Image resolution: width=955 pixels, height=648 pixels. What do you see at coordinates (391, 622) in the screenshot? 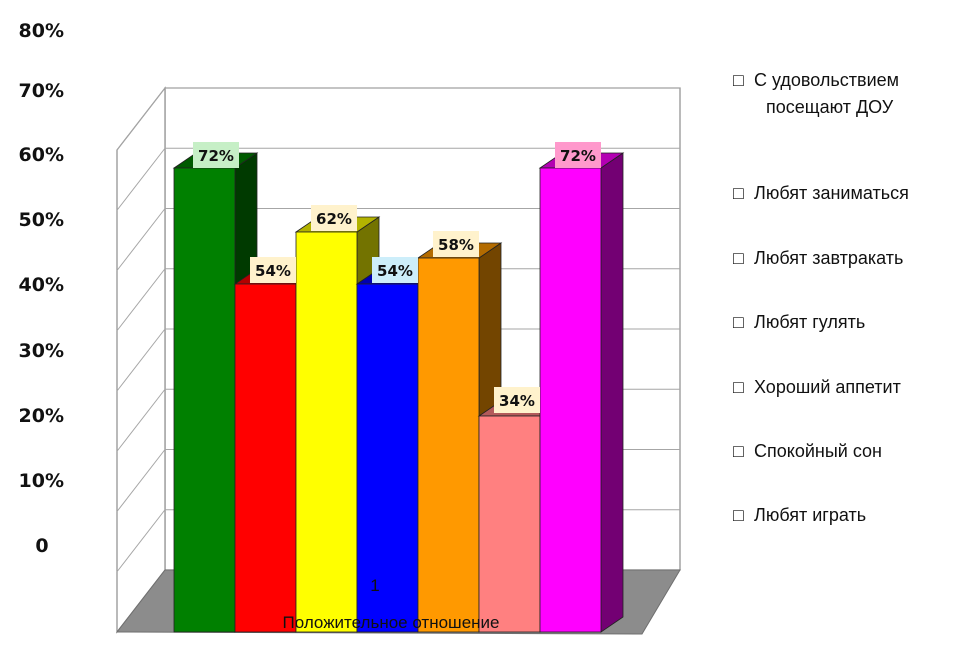
I see `x-axis-label: Положительное отношение` at bounding box center [391, 622].